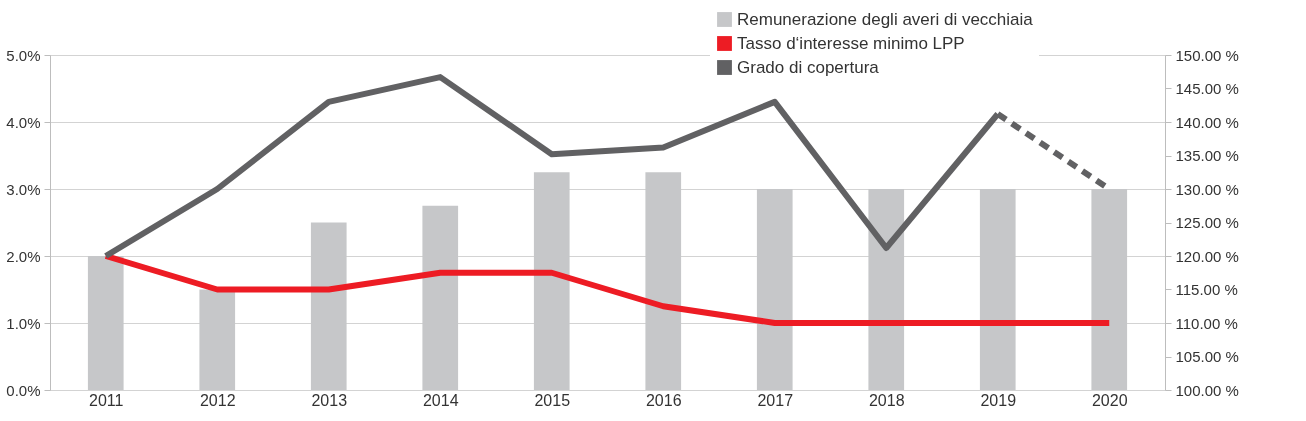 This screenshot has width=1306, height=421. Describe the element at coordinates (23, 256) in the screenshot. I see `y-tick-label: 2.0%` at that location.